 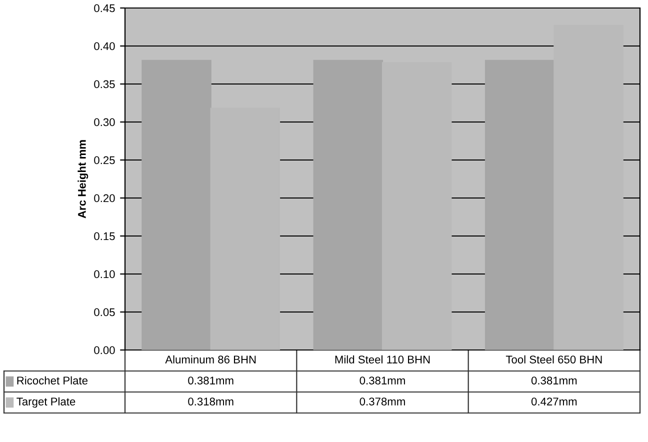 What do you see at coordinates (104, 274) in the screenshot?
I see `y-tick-label: 0.10` at bounding box center [104, 274].